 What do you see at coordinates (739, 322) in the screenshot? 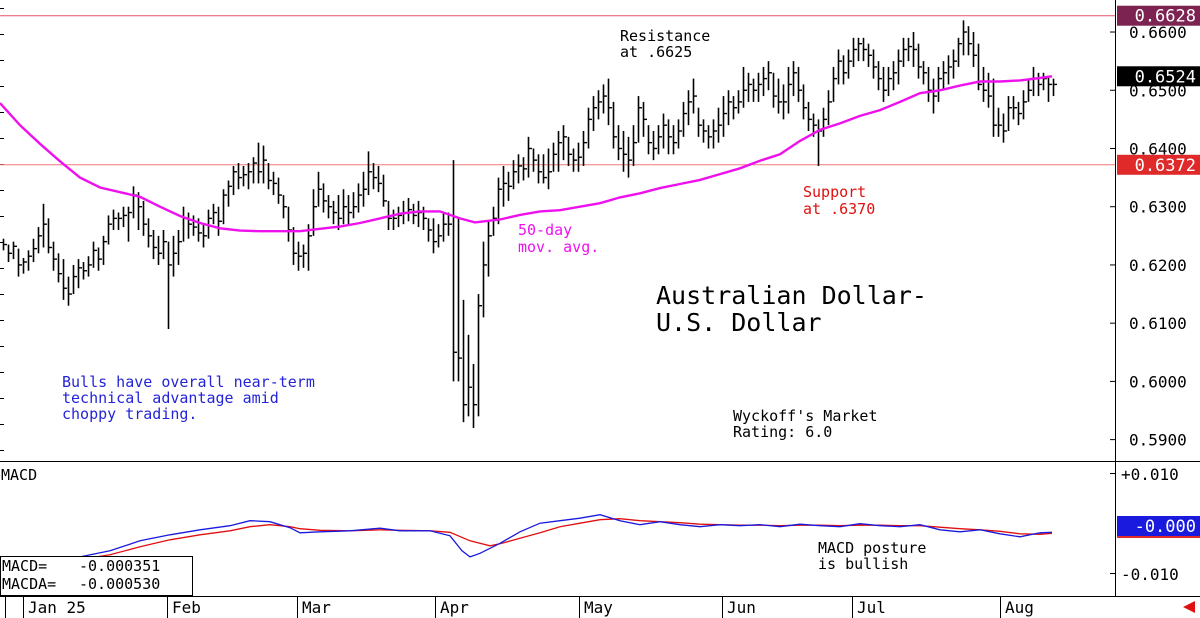
I see `chart-title-line2: U.S. Dollar` at bounding box center [739, 322].